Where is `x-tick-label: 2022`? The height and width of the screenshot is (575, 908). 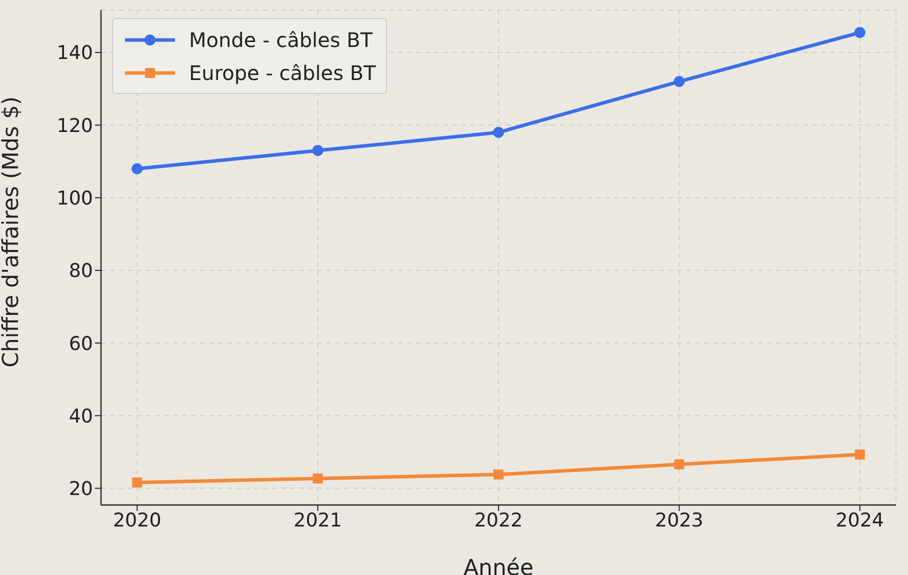 x-tick-label: 2022 is located at coordinates (498, 520).